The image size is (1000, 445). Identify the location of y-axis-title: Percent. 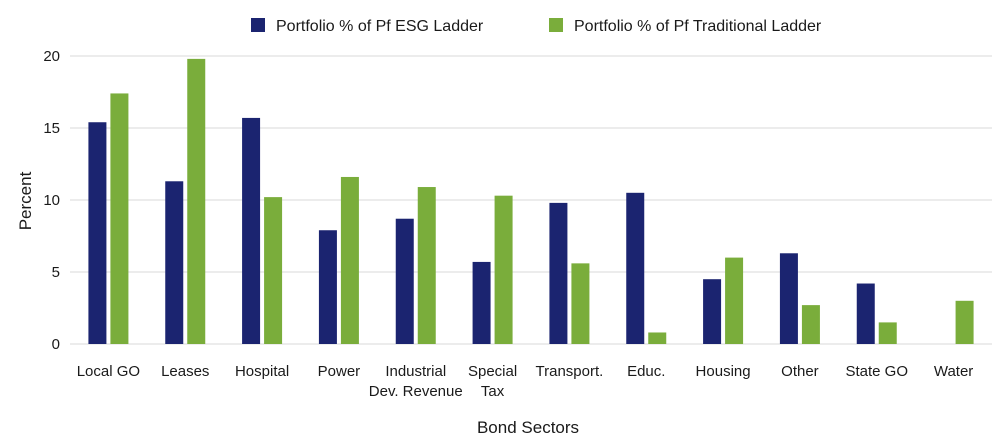
(25, 200).